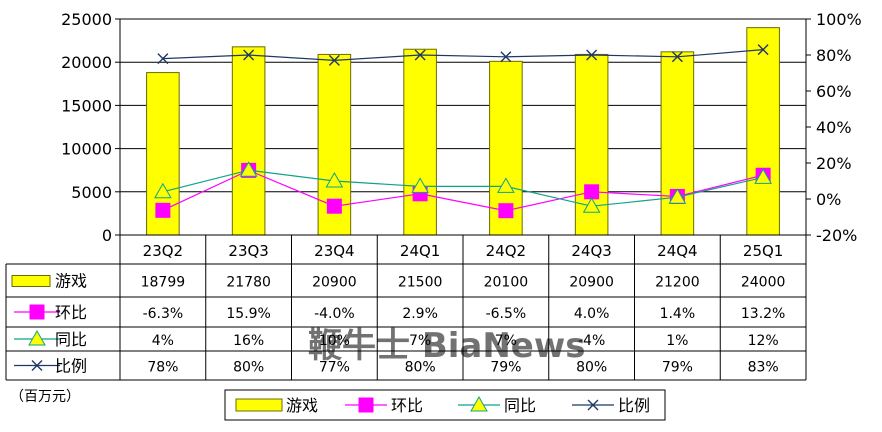 This screenshot has width=882, height=432. Describe the element at coordinates (592, 55) in the screenshot. I see `point-比例-24Q3` at that location.